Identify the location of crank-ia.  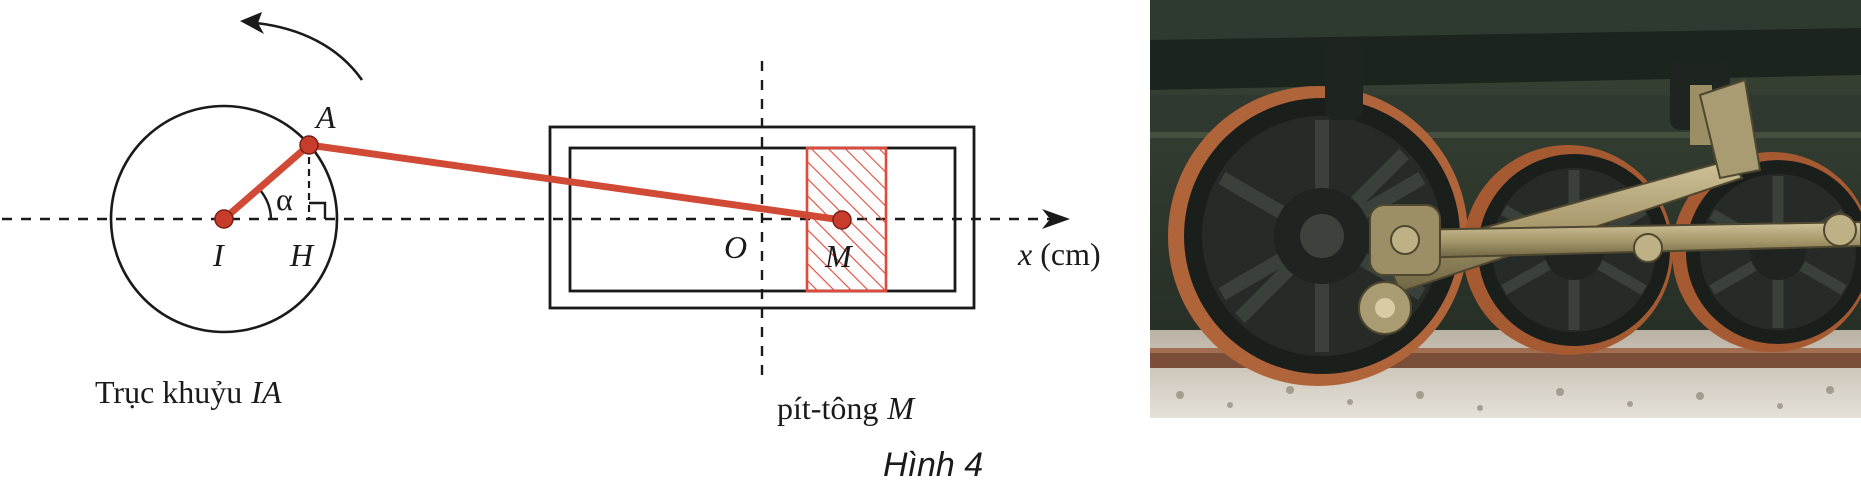
(266, 182).